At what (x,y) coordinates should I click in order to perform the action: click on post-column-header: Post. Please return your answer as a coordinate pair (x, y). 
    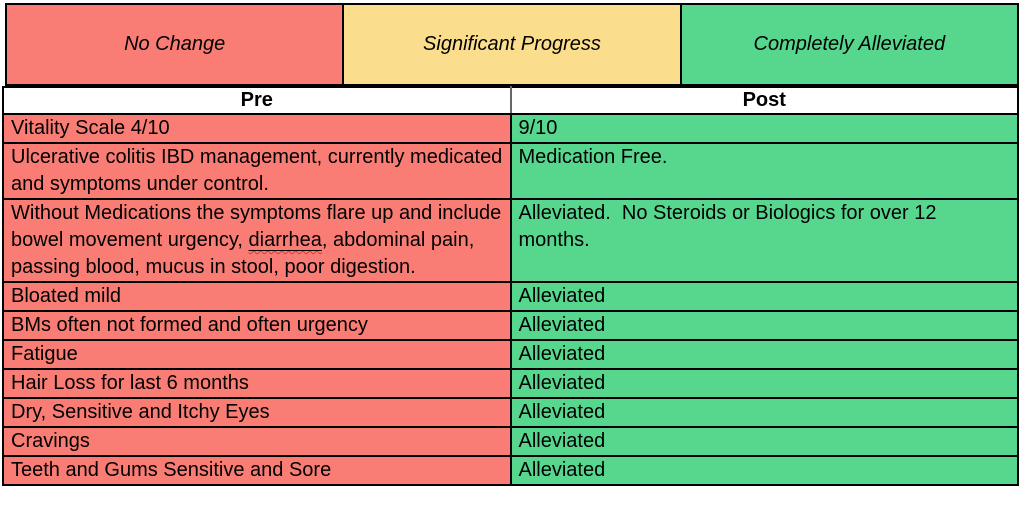
    Looking at the image, I should click on (764, 100).